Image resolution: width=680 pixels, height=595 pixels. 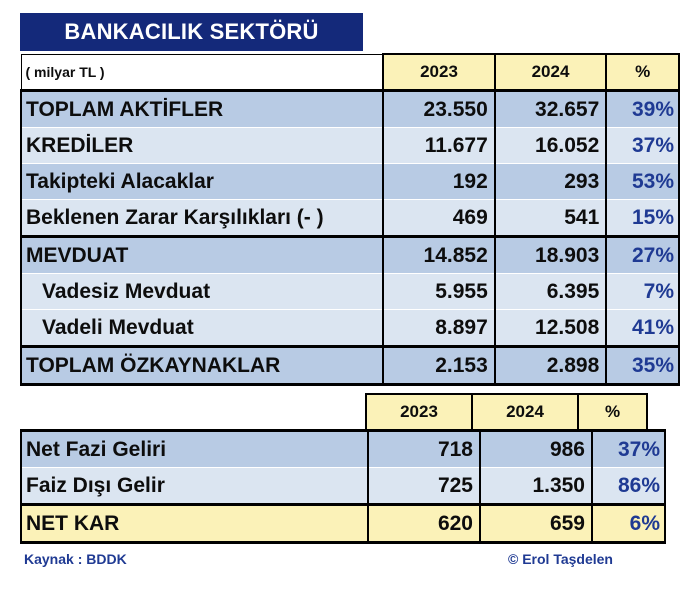 What do you see at coordinates (550, 365) in the screenshot?
I see `value-2024: 2.898` at bounding box center [550, 365].